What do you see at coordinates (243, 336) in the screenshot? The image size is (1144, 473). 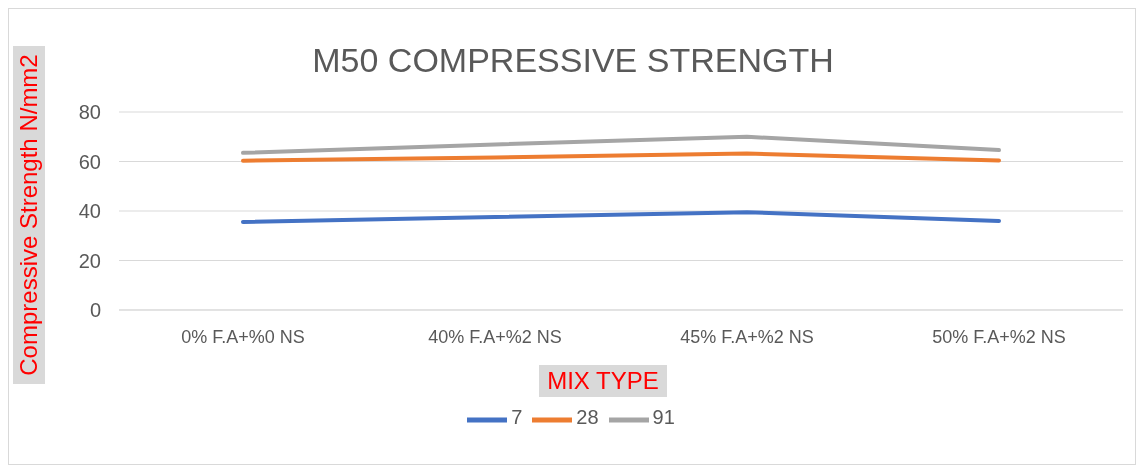 I see `x-tick-label: 0% F.A+%0 NS` at bounding box center [243, 336].